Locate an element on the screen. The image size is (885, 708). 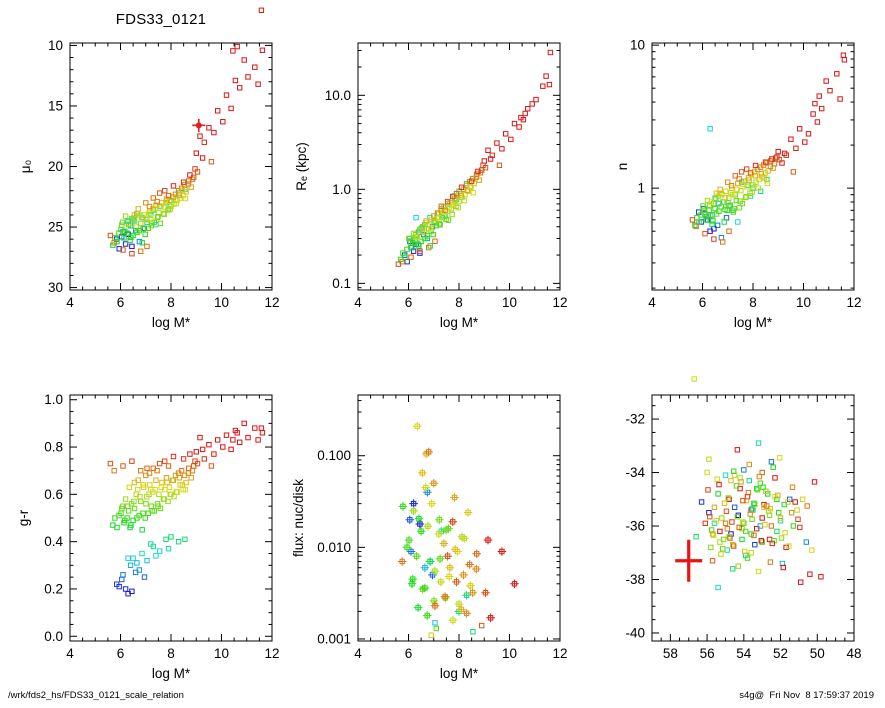
scatter-panel-n: 4 6 8 10 12 1 10 log M* n is located at coordinates (738, 184).